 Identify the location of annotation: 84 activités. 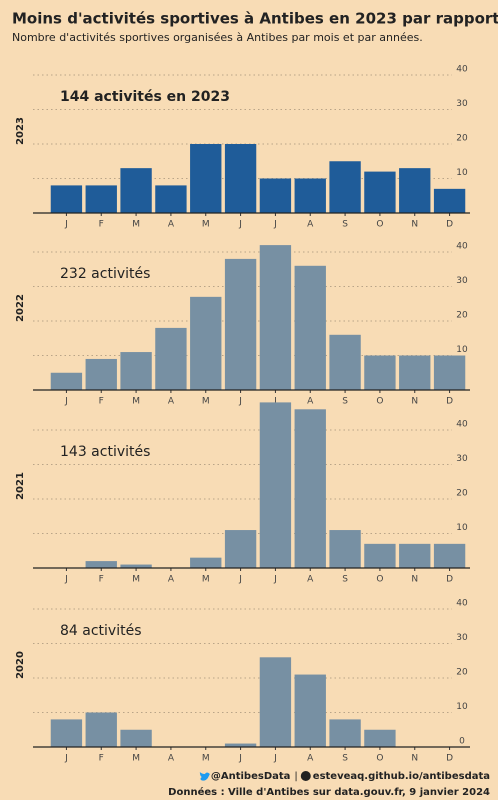
(101, 631).